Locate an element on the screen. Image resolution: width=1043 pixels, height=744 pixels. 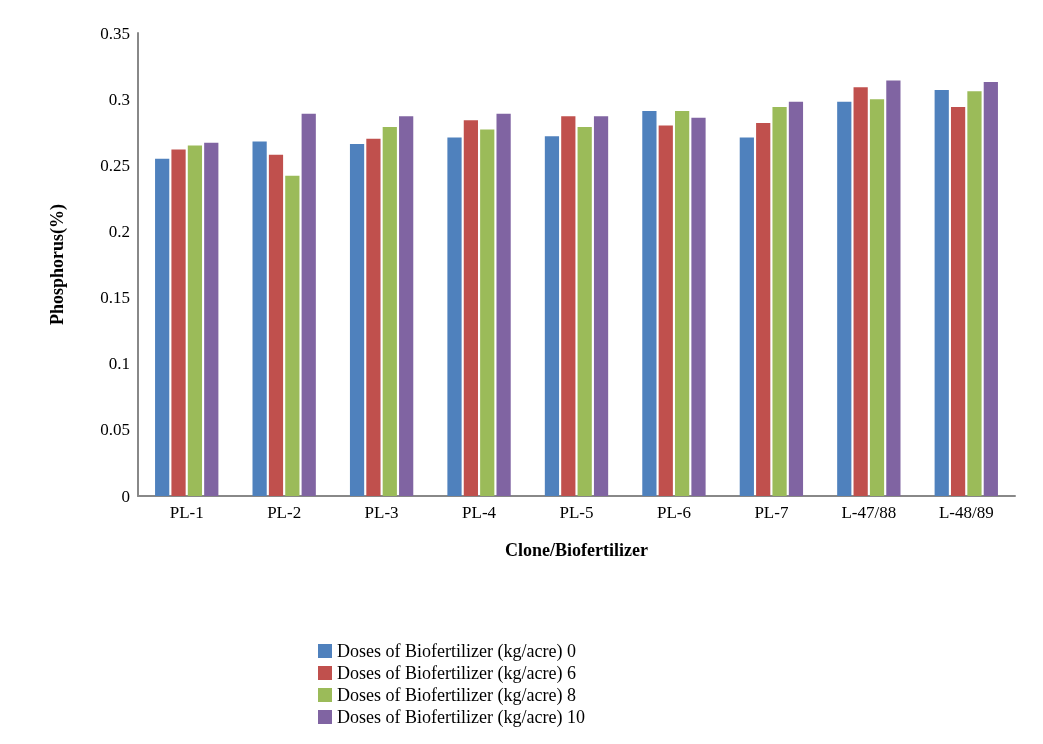
x-tick-label: PL-2 is located at coordinates (284, 512).